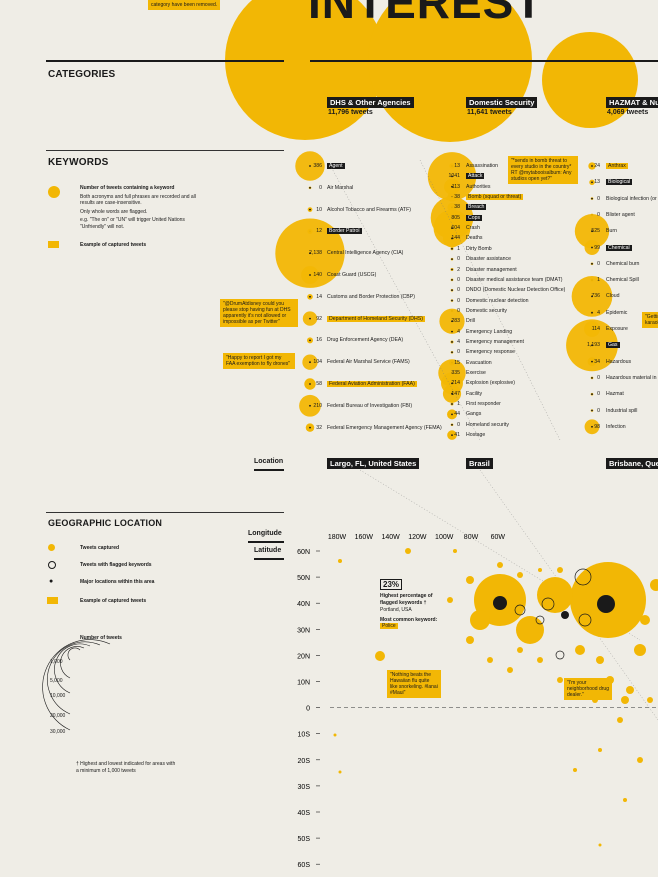 The height and width of the screenshot is (877, 658). I want to click on keyword-label: Chemical, so click(619, 247).